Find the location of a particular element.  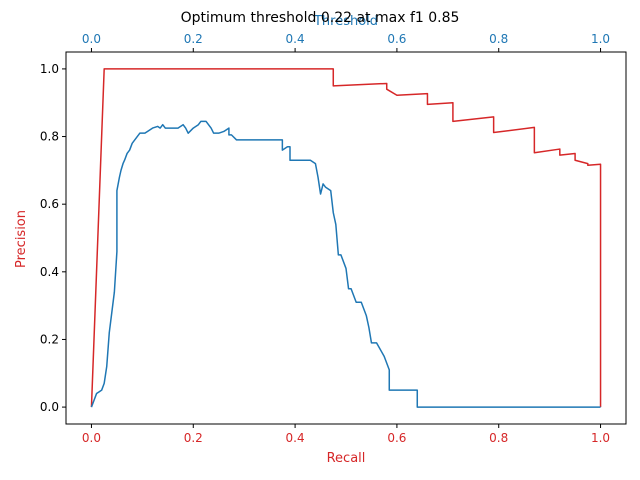

x2-tick-label: 0.0 is located at coordinates (91, 39).